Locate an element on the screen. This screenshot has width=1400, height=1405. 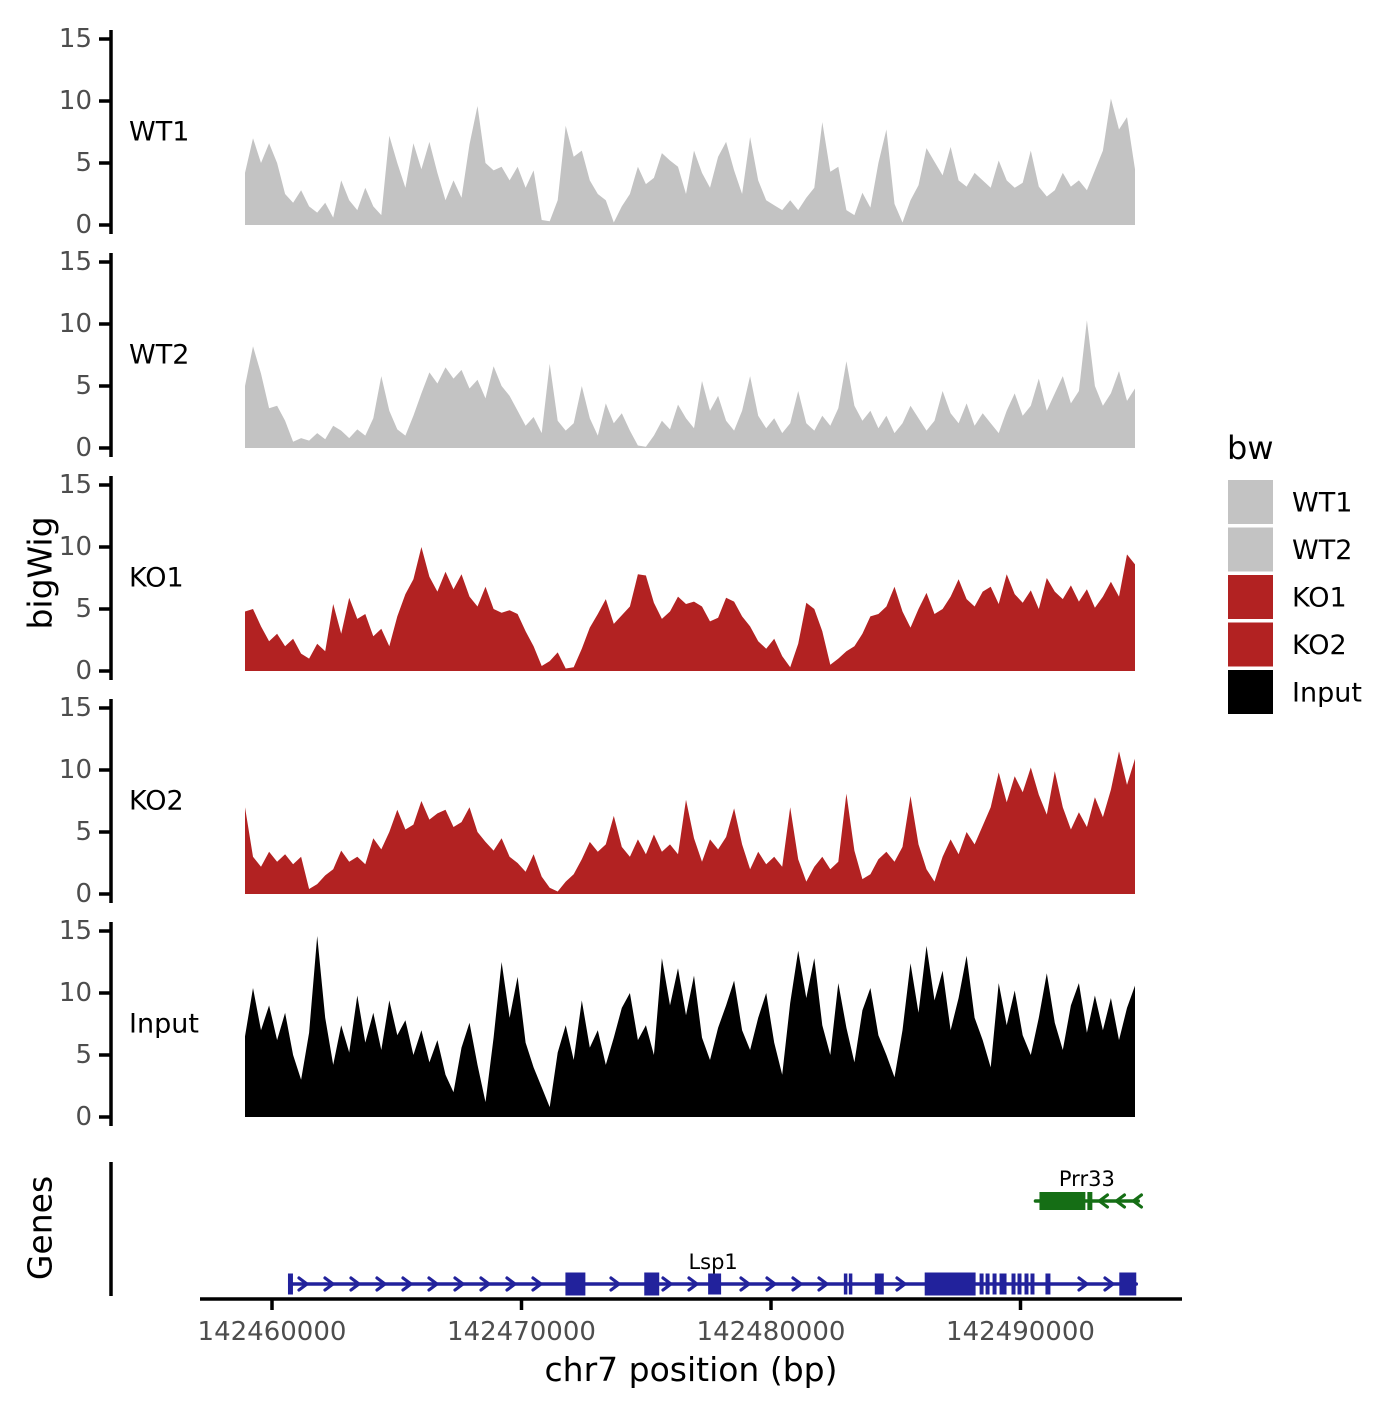
legend-title: bw is located at coordinates (1250, 448).